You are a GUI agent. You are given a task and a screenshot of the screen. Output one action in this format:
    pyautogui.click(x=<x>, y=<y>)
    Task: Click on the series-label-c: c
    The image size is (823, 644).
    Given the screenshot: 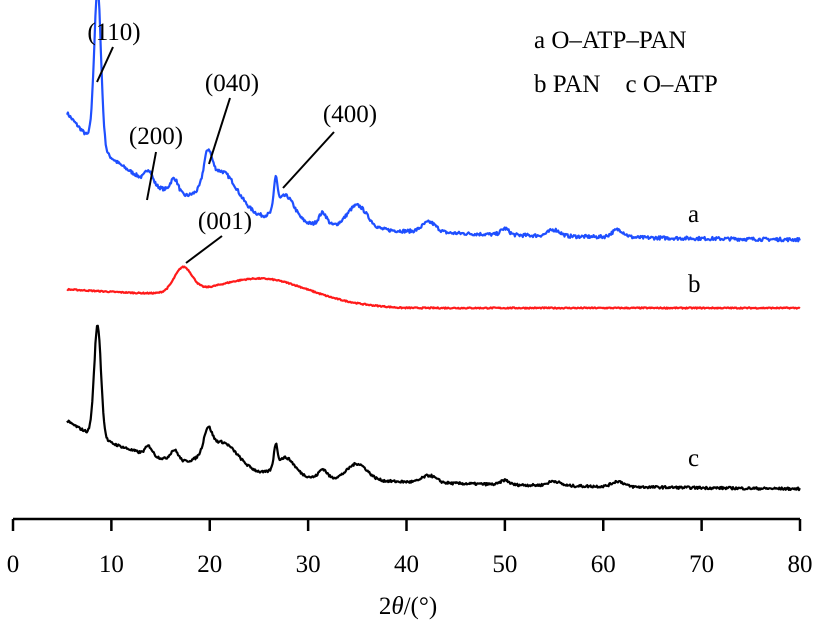 What is the action you would take?
    pyautogui.click(x=693, y=458)
    